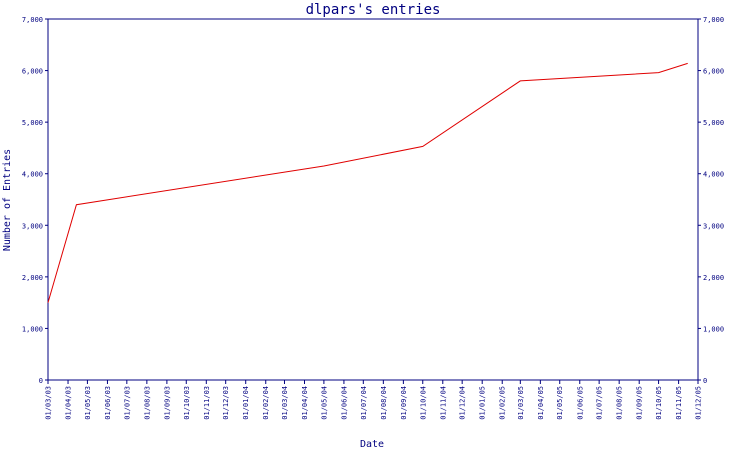 Image resolution: width=750 pixels, height=450 pixels. I want to click on x-axis-label: Date, so click(372, 444).